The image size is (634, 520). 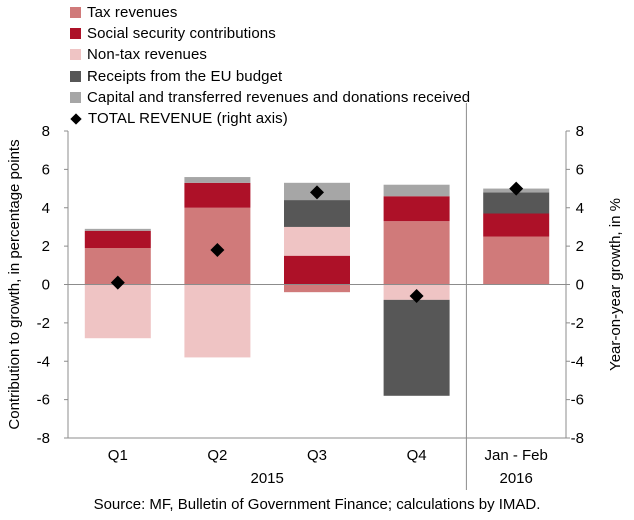 I want to click on y-tick-label: 0, so click(x=46, y=285).